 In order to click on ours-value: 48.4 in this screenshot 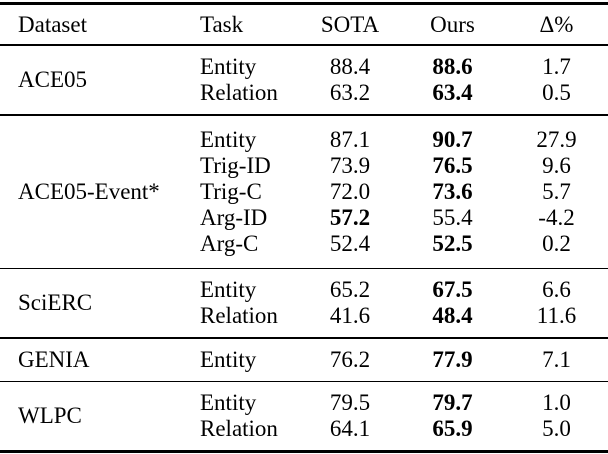, I will do `click(452, 315)`.